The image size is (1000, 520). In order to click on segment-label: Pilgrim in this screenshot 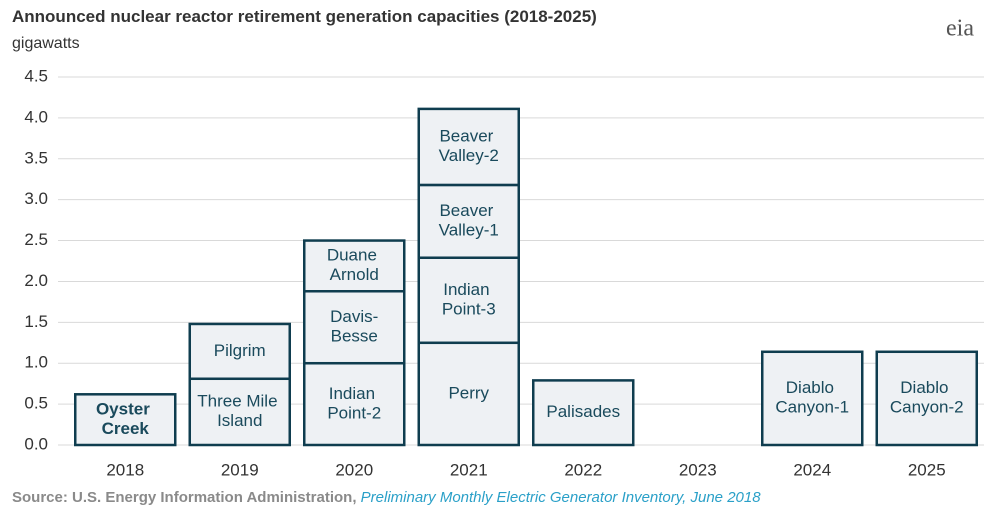, I will do `click(240, 350)`.